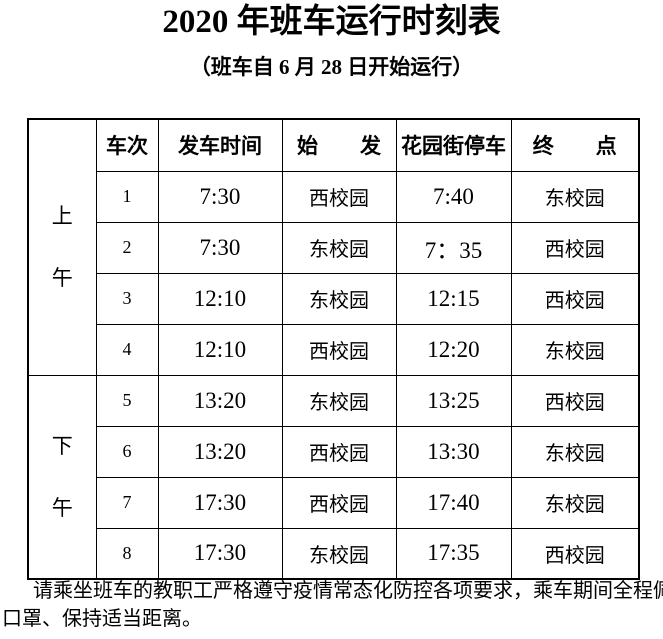 The image size is (663, 639). Describe the element at coordinates (331, 22) in the screenshot. I see `page-title: 2020 年班车运行时刻表` at that location.